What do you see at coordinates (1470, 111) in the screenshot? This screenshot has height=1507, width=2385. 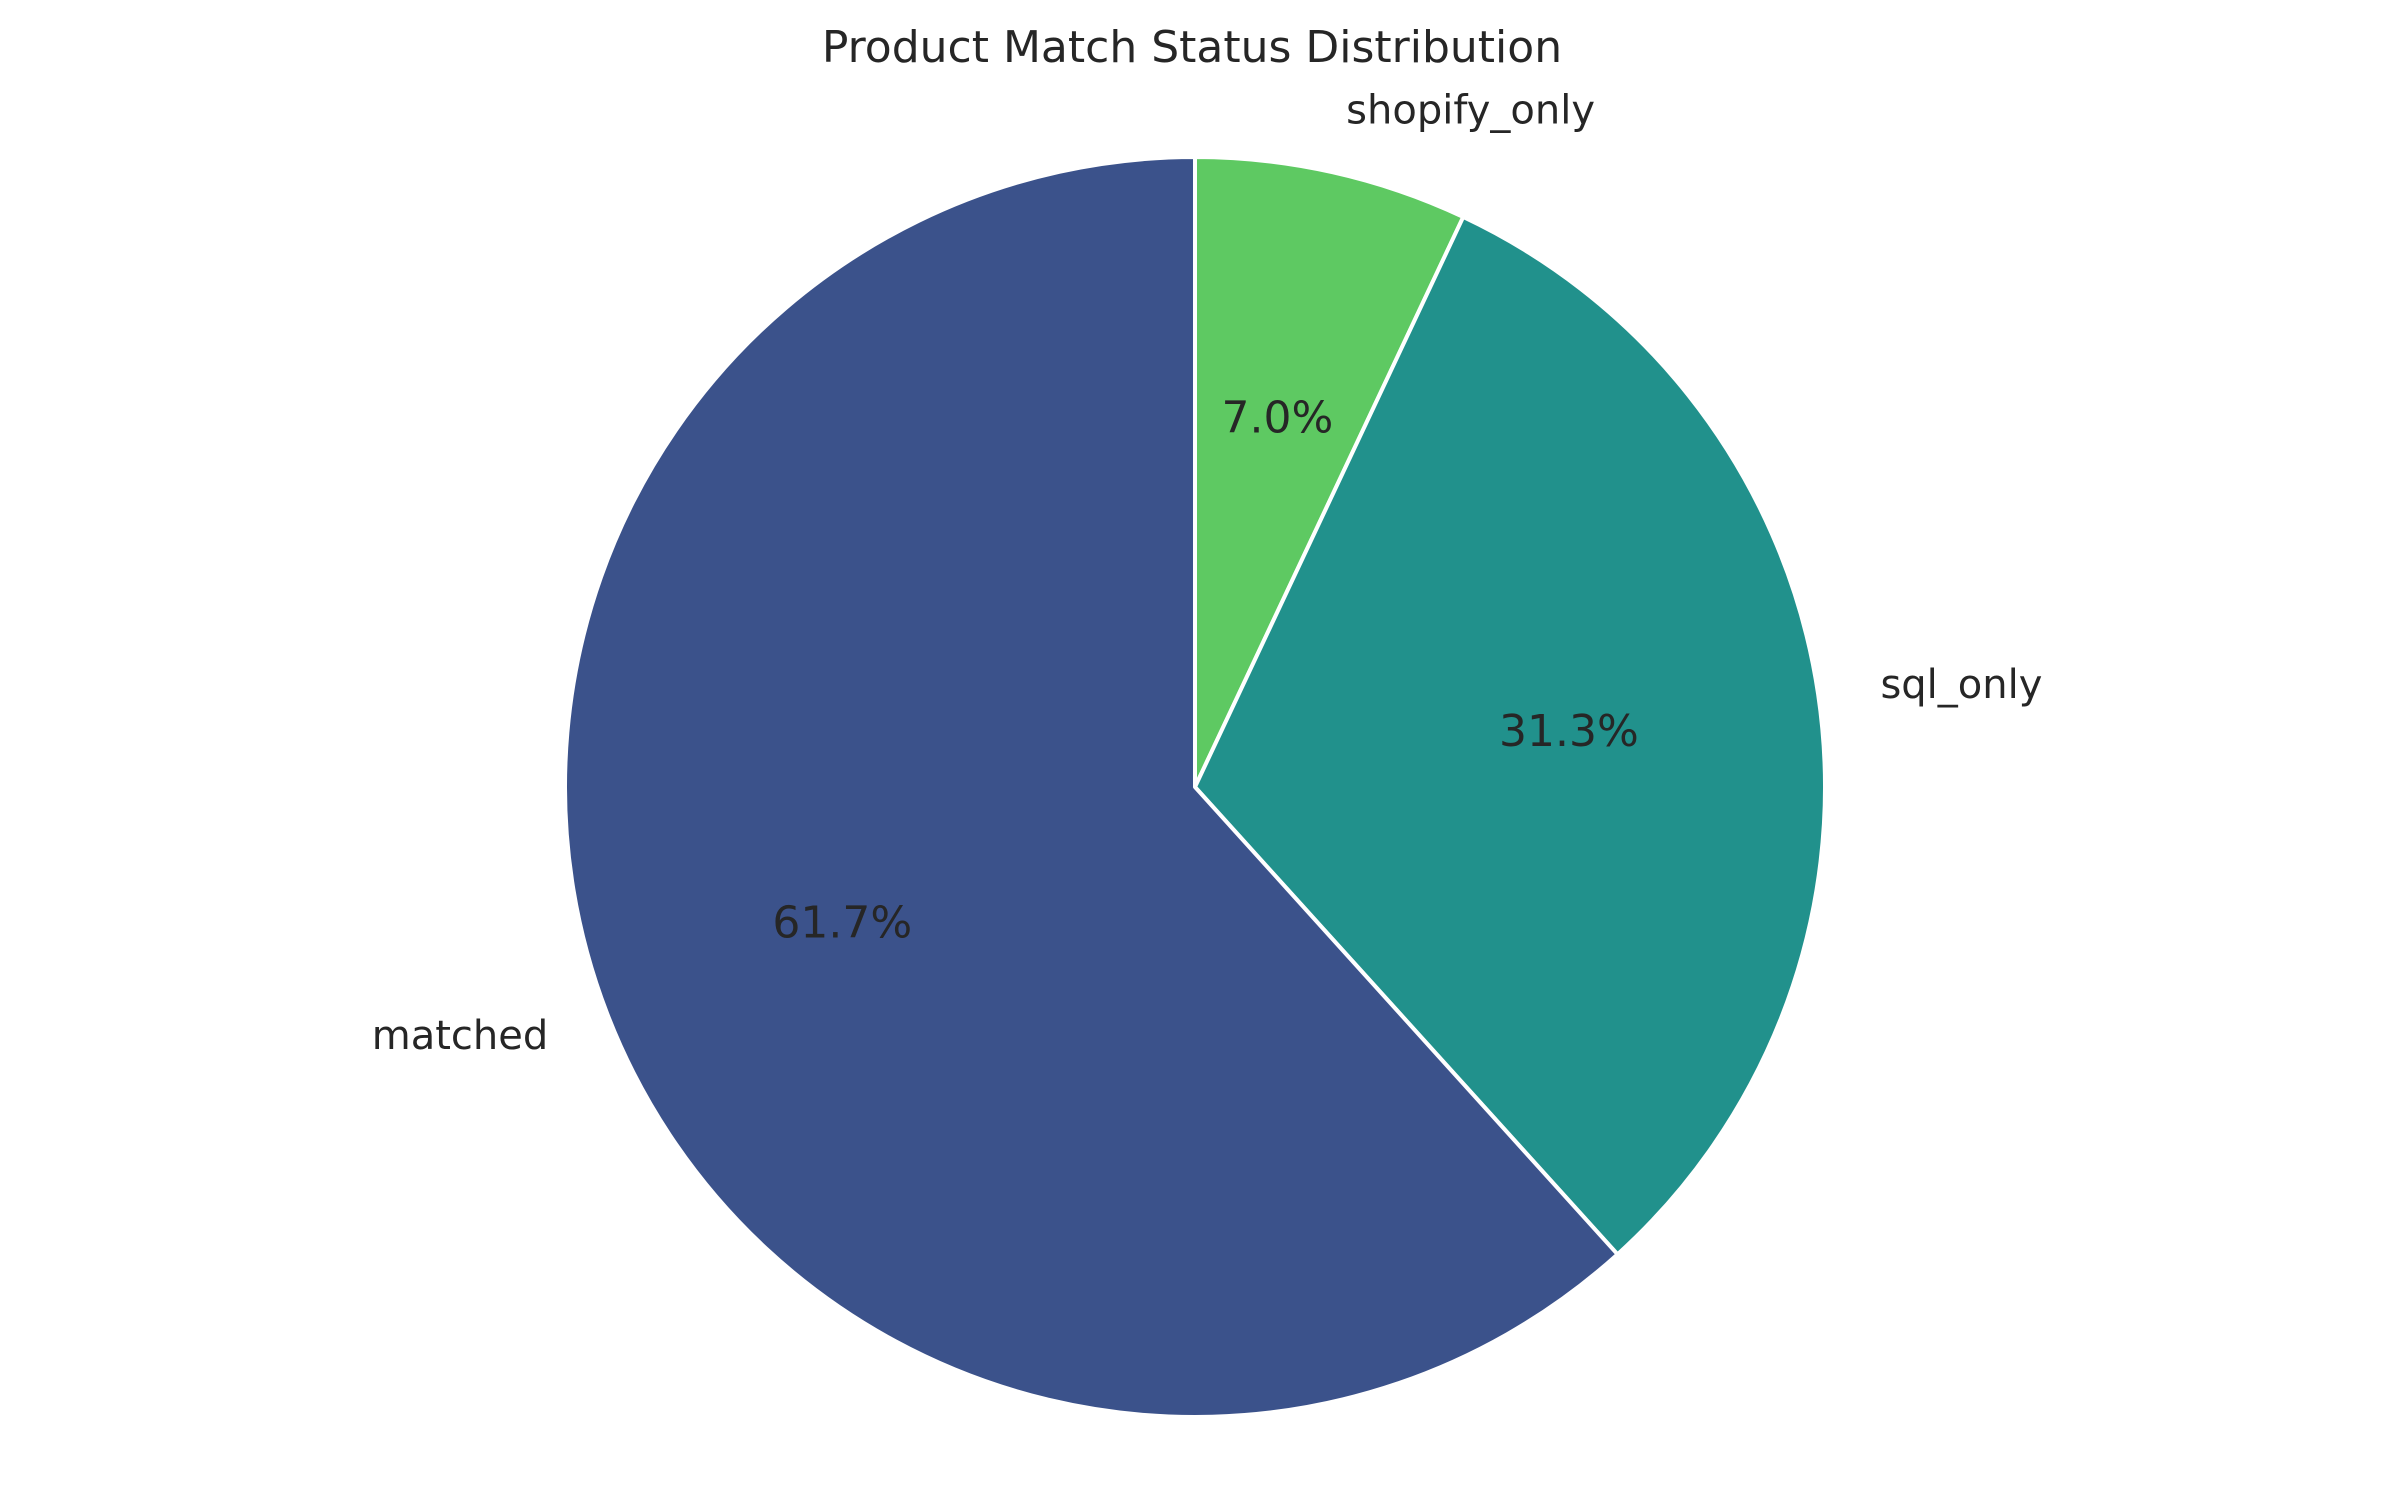 I see `slice-label-shopify-only: shopify_only` at bounding box center [1470, 111].